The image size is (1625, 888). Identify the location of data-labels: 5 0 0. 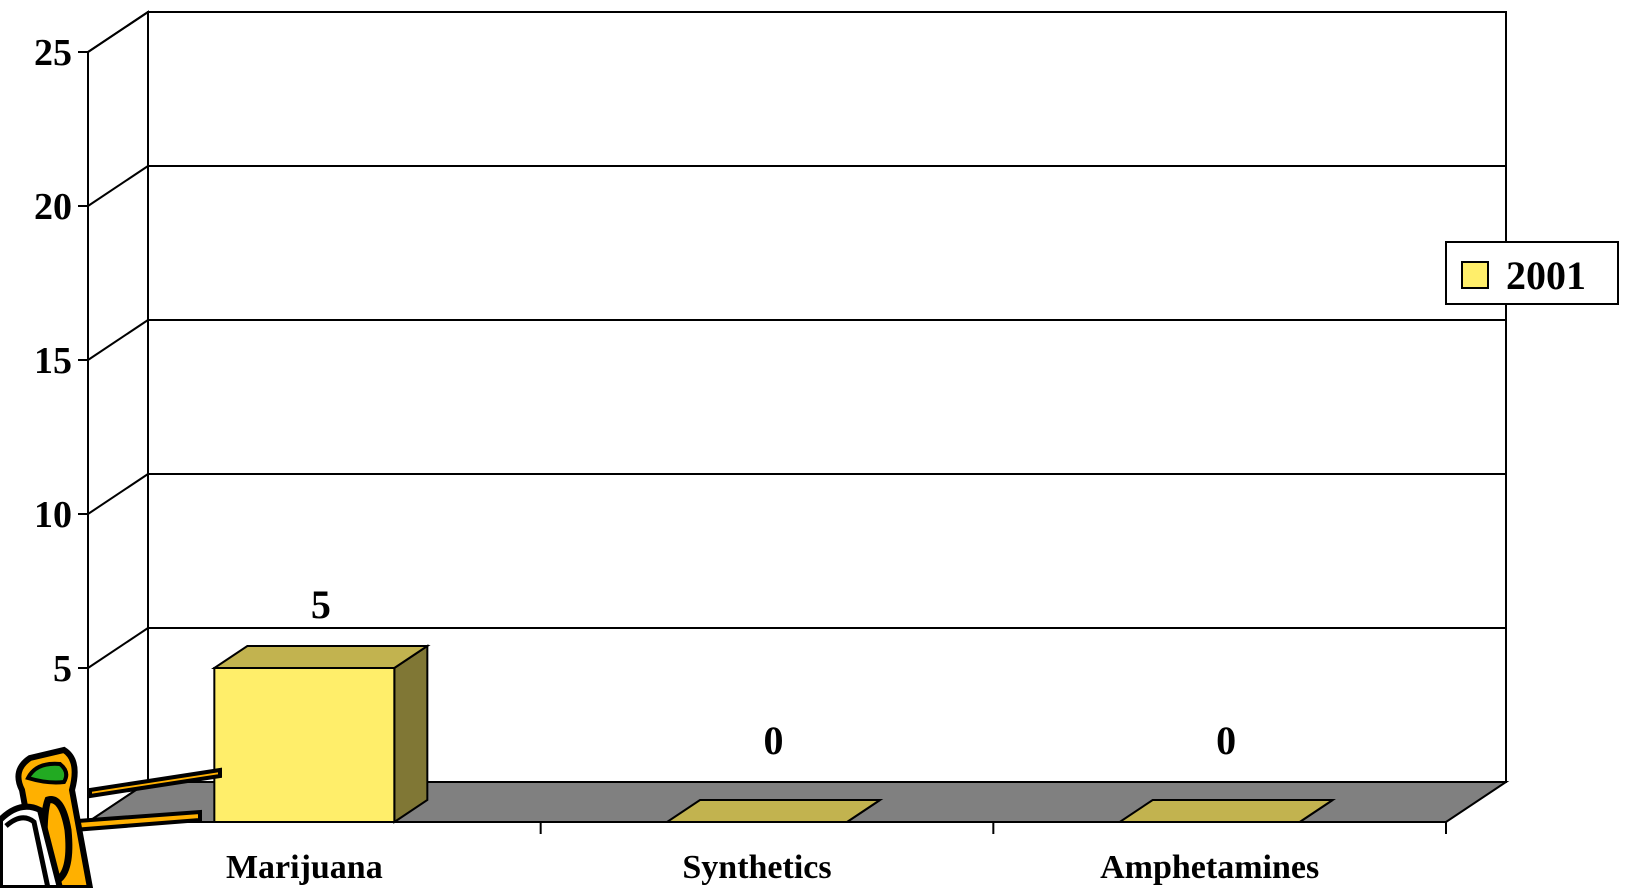
(773, 672).